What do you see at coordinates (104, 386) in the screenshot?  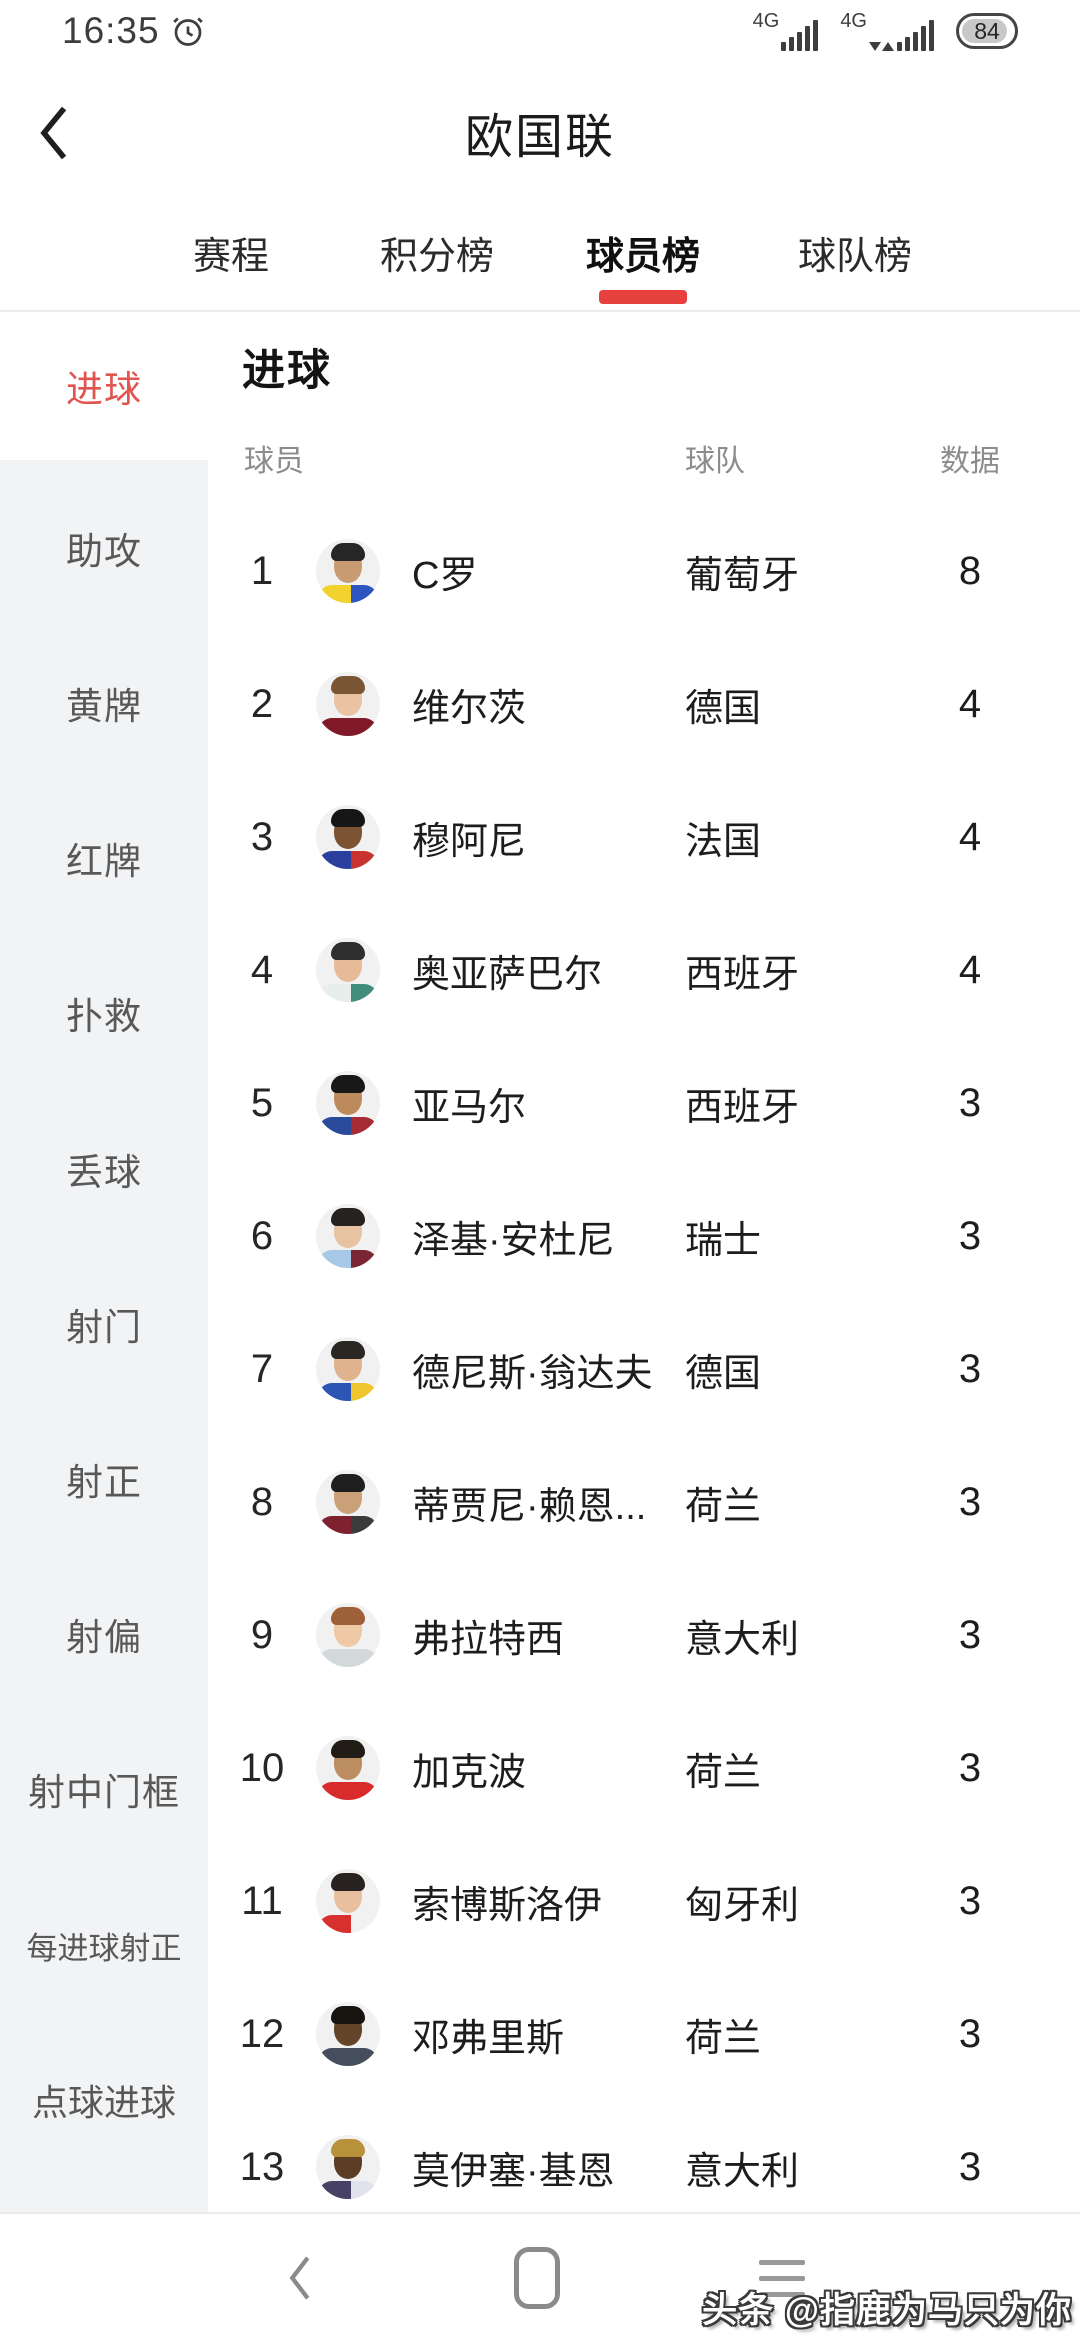 I see `sidebar-item-goals: 进球` at bounding box center [104, 386].